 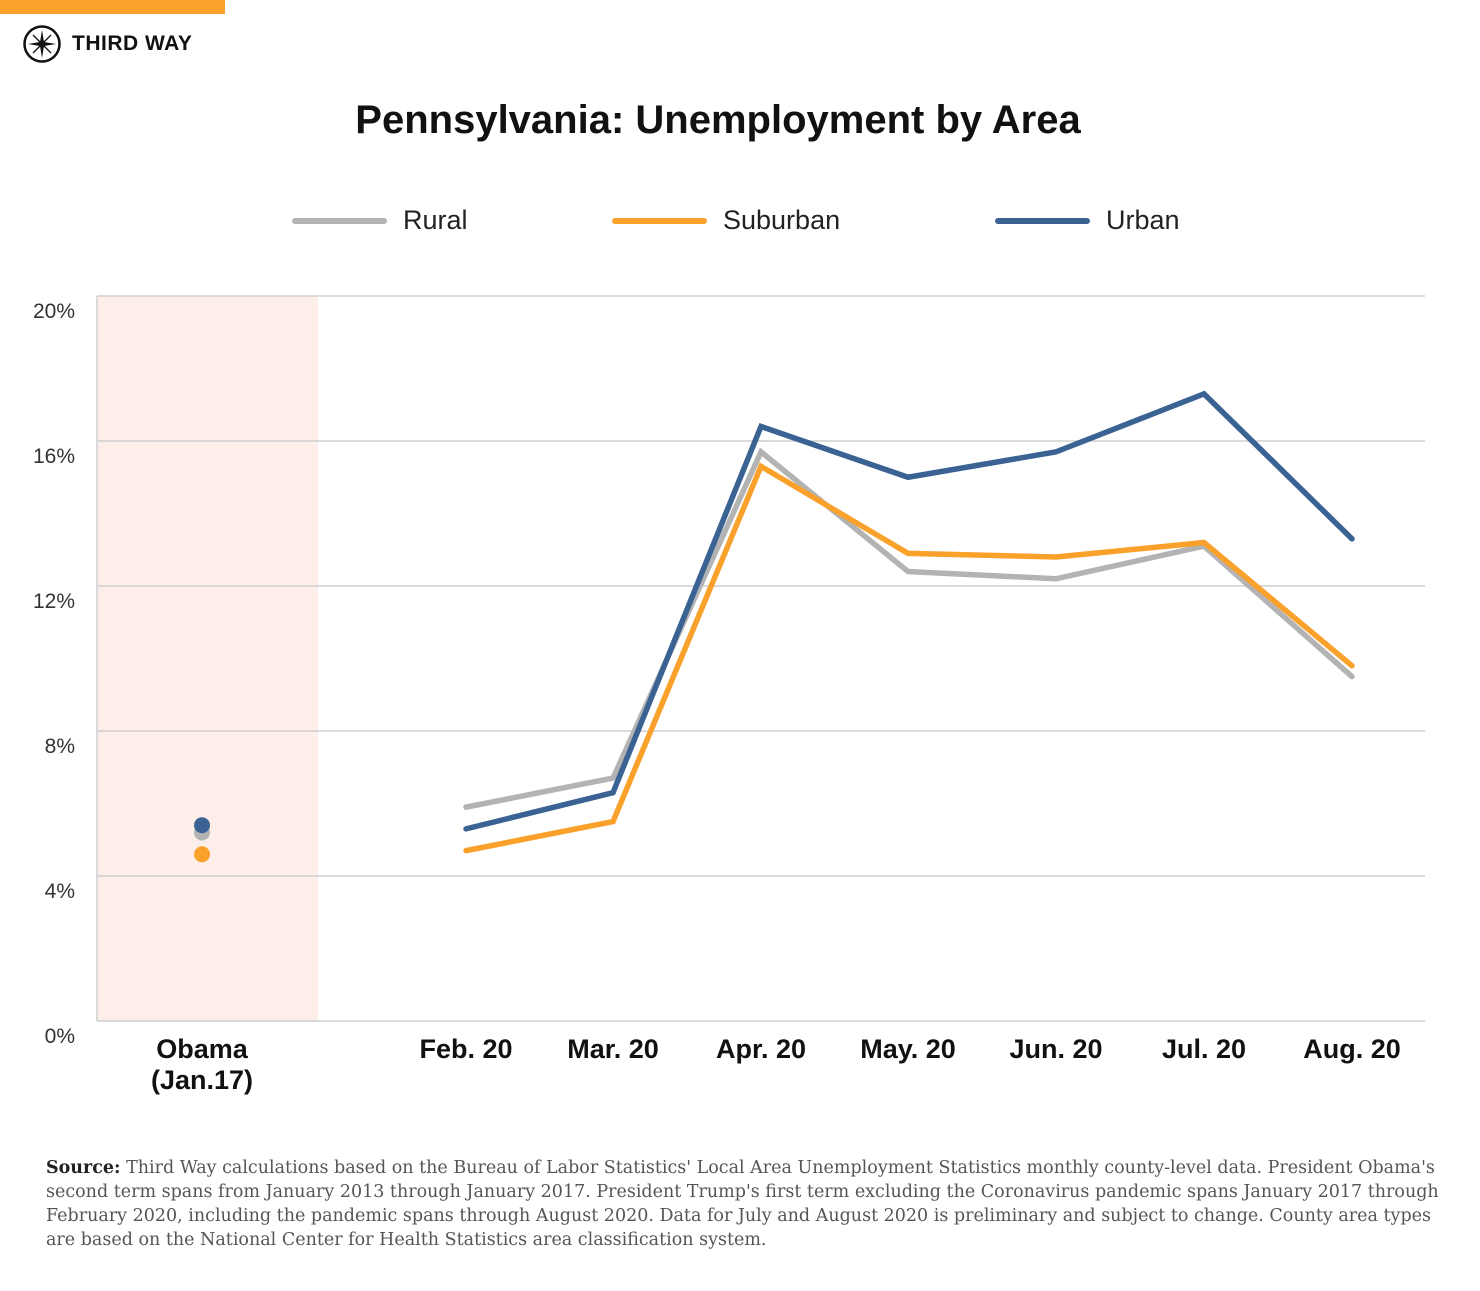 What do you see at coordinates (1143, 220) in the screenshot?
I see `legend-label-urban: Urban` at bounding box center [1143, 220].